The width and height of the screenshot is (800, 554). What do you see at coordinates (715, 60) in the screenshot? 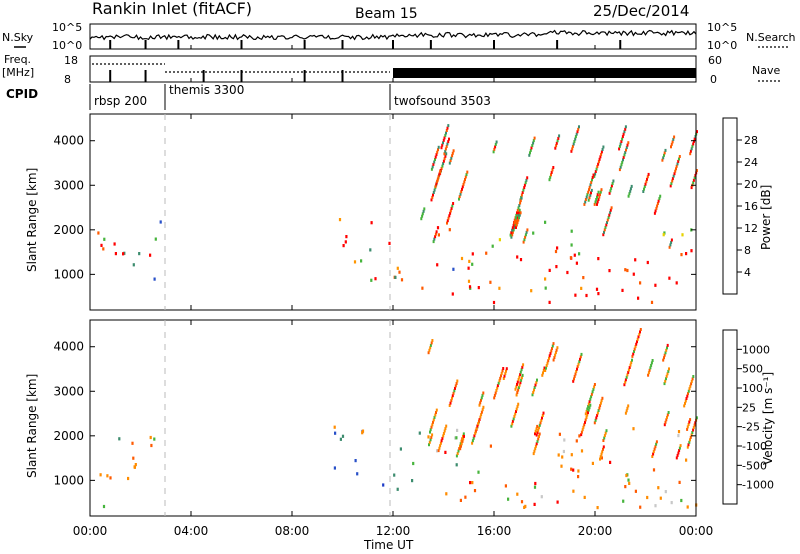
I see `nave-right-tick-top: 60` at bounding box center [715, 60].